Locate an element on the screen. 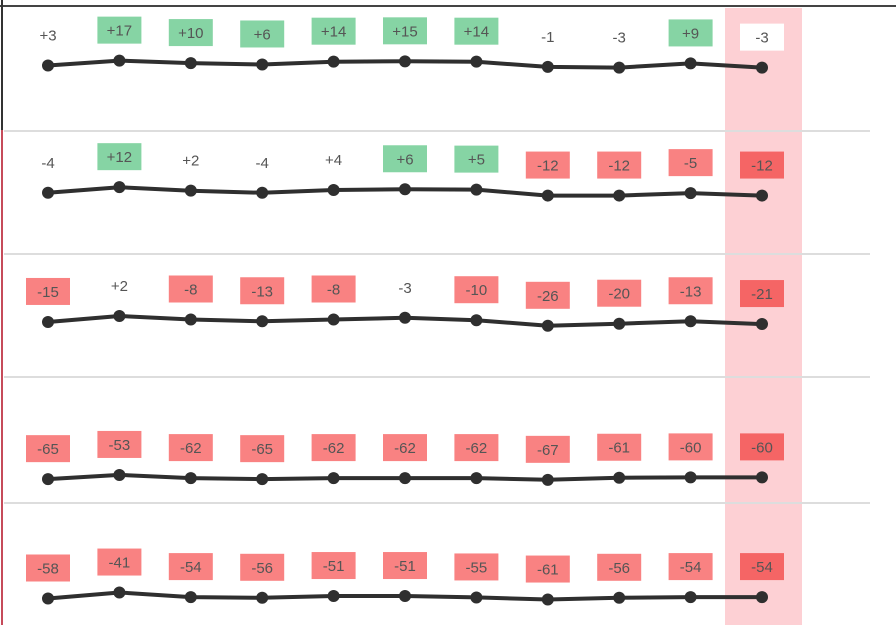 This screenshot has width=896, height=625. data-label: -13 is located at coordinates (691, 291).